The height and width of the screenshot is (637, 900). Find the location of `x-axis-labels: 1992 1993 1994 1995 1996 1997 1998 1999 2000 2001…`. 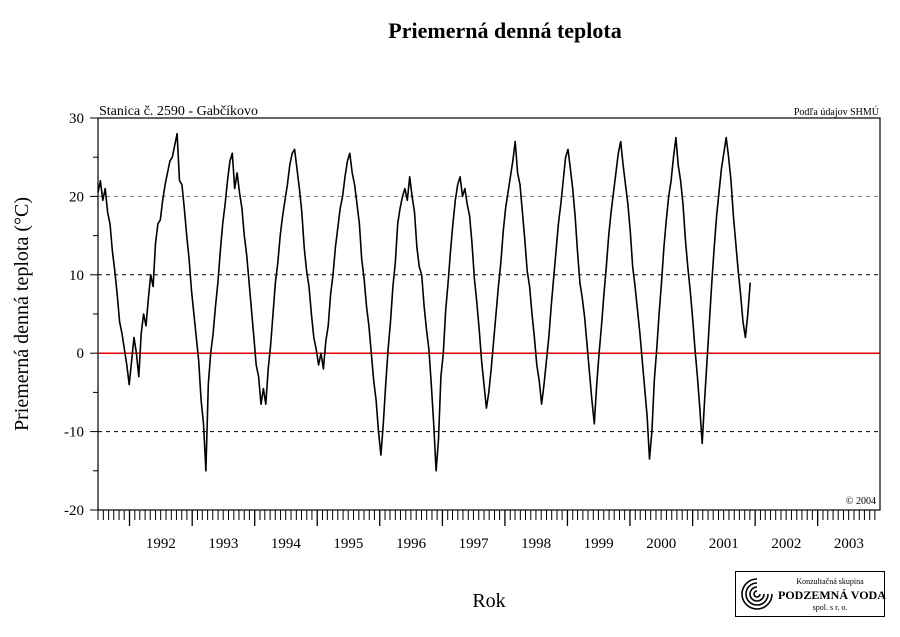

x-axis-labels: 1992 1993 1994 1995 1996 1997 1998 1999 2000 2001… is located at coordinates (505, 544).